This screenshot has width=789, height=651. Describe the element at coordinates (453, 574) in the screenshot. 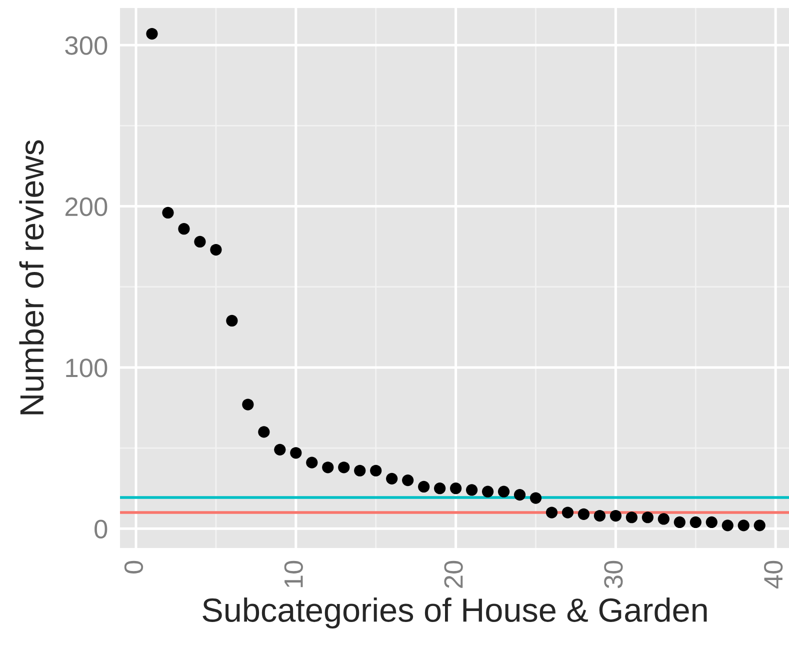

I see `x-tick-label: 20` at that location.